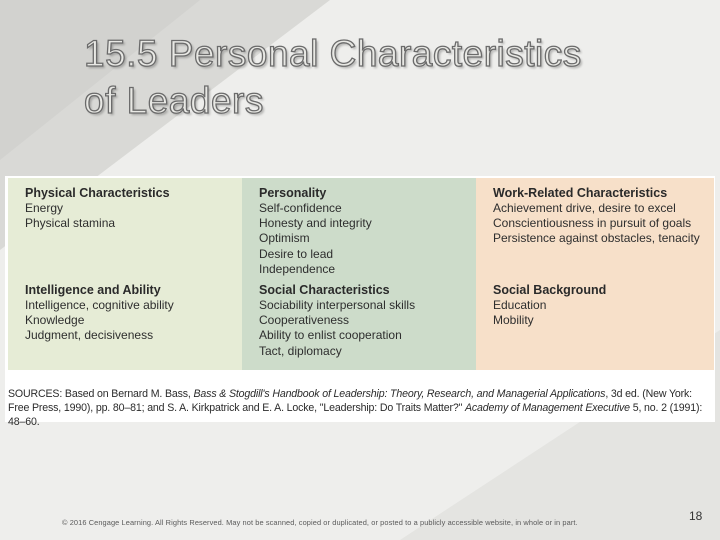  What do you see at coordinates (99, 305) in the screenshot?
I see `list-item: Intelligence, cognitive ability` at bounding box center [99, 305].